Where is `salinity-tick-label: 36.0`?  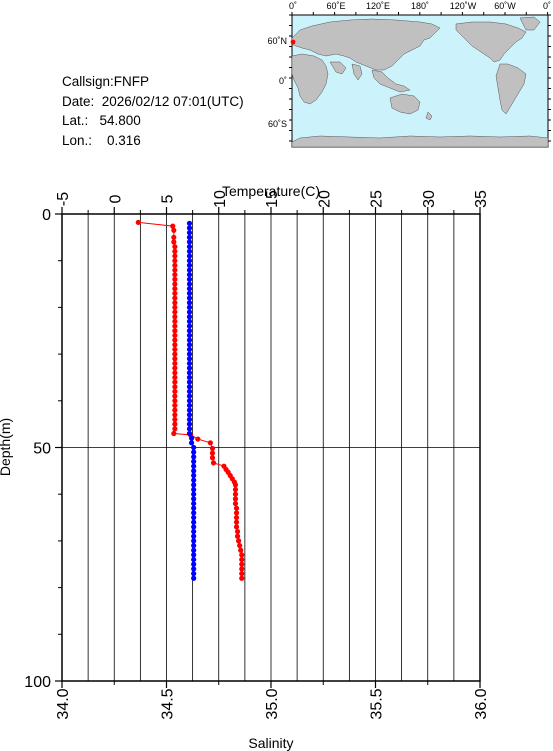
salinity-tick-label: 36.0 is located at coordinates (481, 703).